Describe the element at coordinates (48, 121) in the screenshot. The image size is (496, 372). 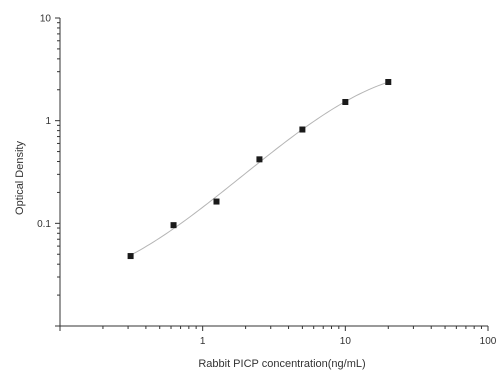
I see `y-tick-label: 1` at that location.